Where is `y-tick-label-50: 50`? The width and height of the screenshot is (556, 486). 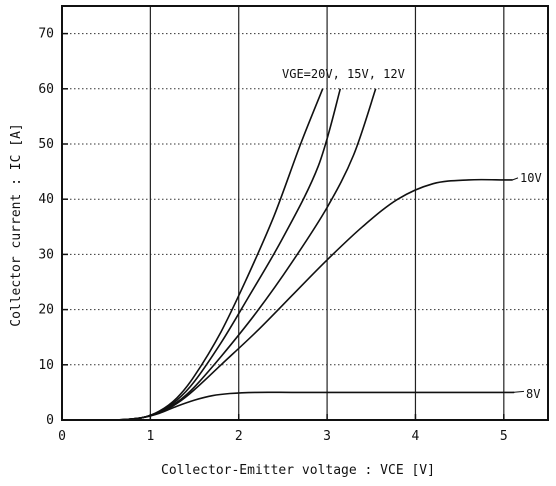
y-tick-label-50: 50 is located at coordinates (46, 144).